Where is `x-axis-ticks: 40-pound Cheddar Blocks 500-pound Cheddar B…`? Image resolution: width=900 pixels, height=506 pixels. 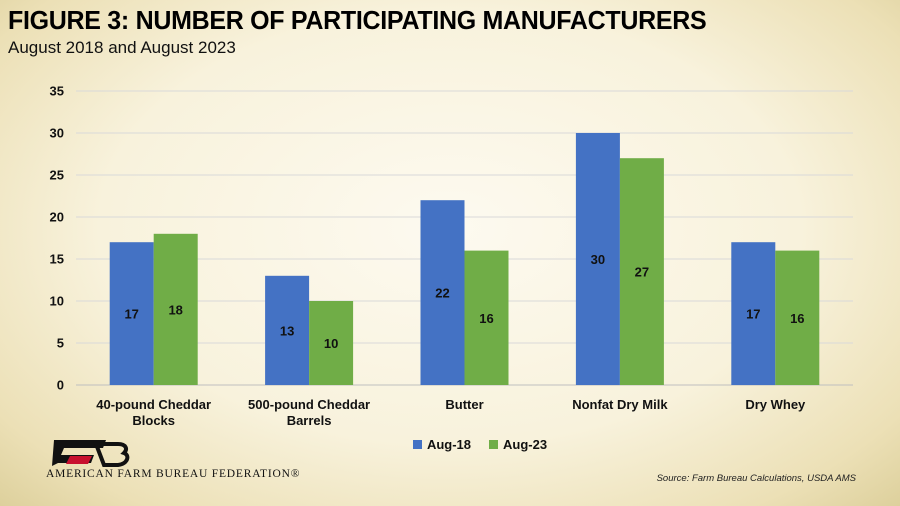 x-axis-ticks: 40-pound Cheddar Blocks 500-pound Cheddar B… is located at coordinates (451, 412).